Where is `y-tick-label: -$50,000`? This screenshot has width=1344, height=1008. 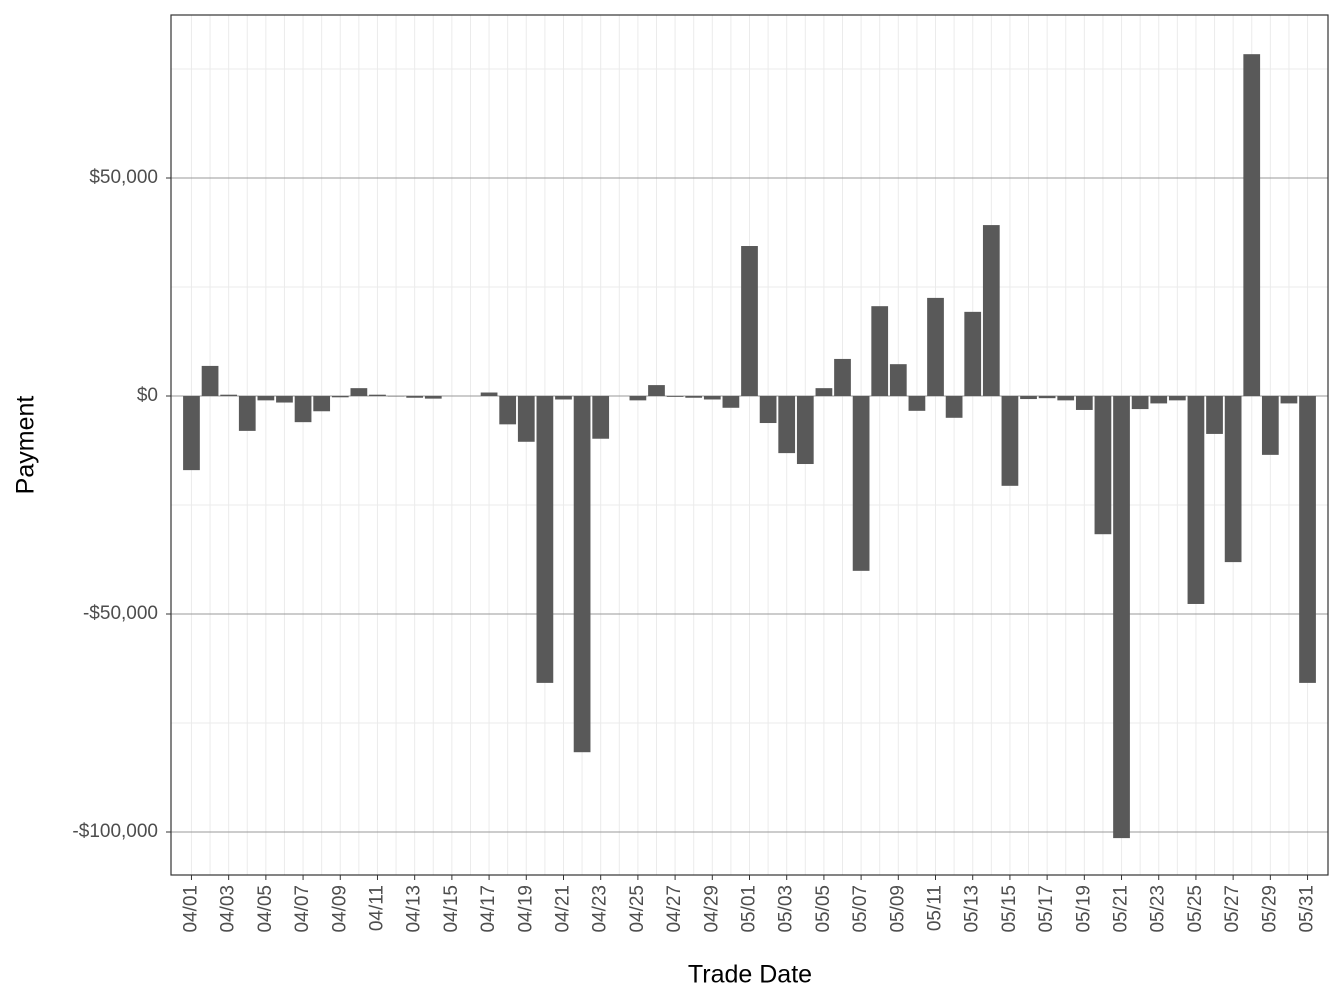
y-tick-label: -$50,000 is located at coordinates (120, 613).